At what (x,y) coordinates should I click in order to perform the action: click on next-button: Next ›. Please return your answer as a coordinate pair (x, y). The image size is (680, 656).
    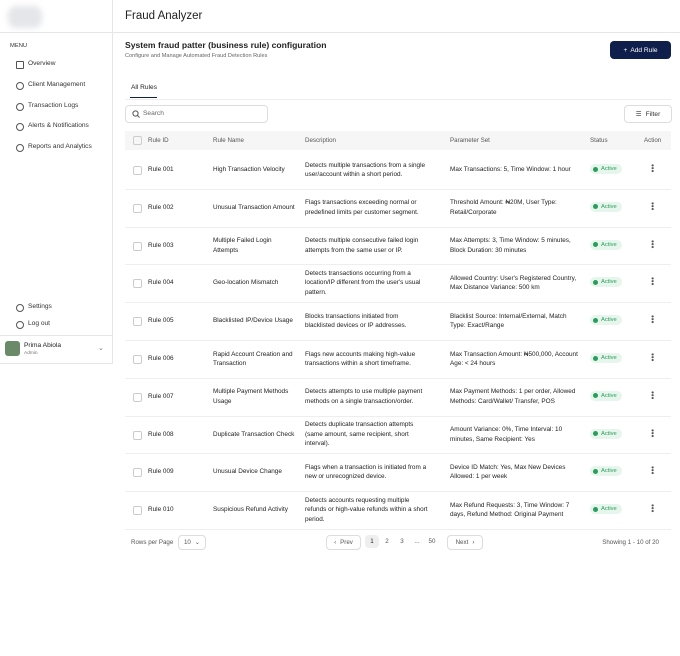
    Looking at the image, I should click on (465, 542).